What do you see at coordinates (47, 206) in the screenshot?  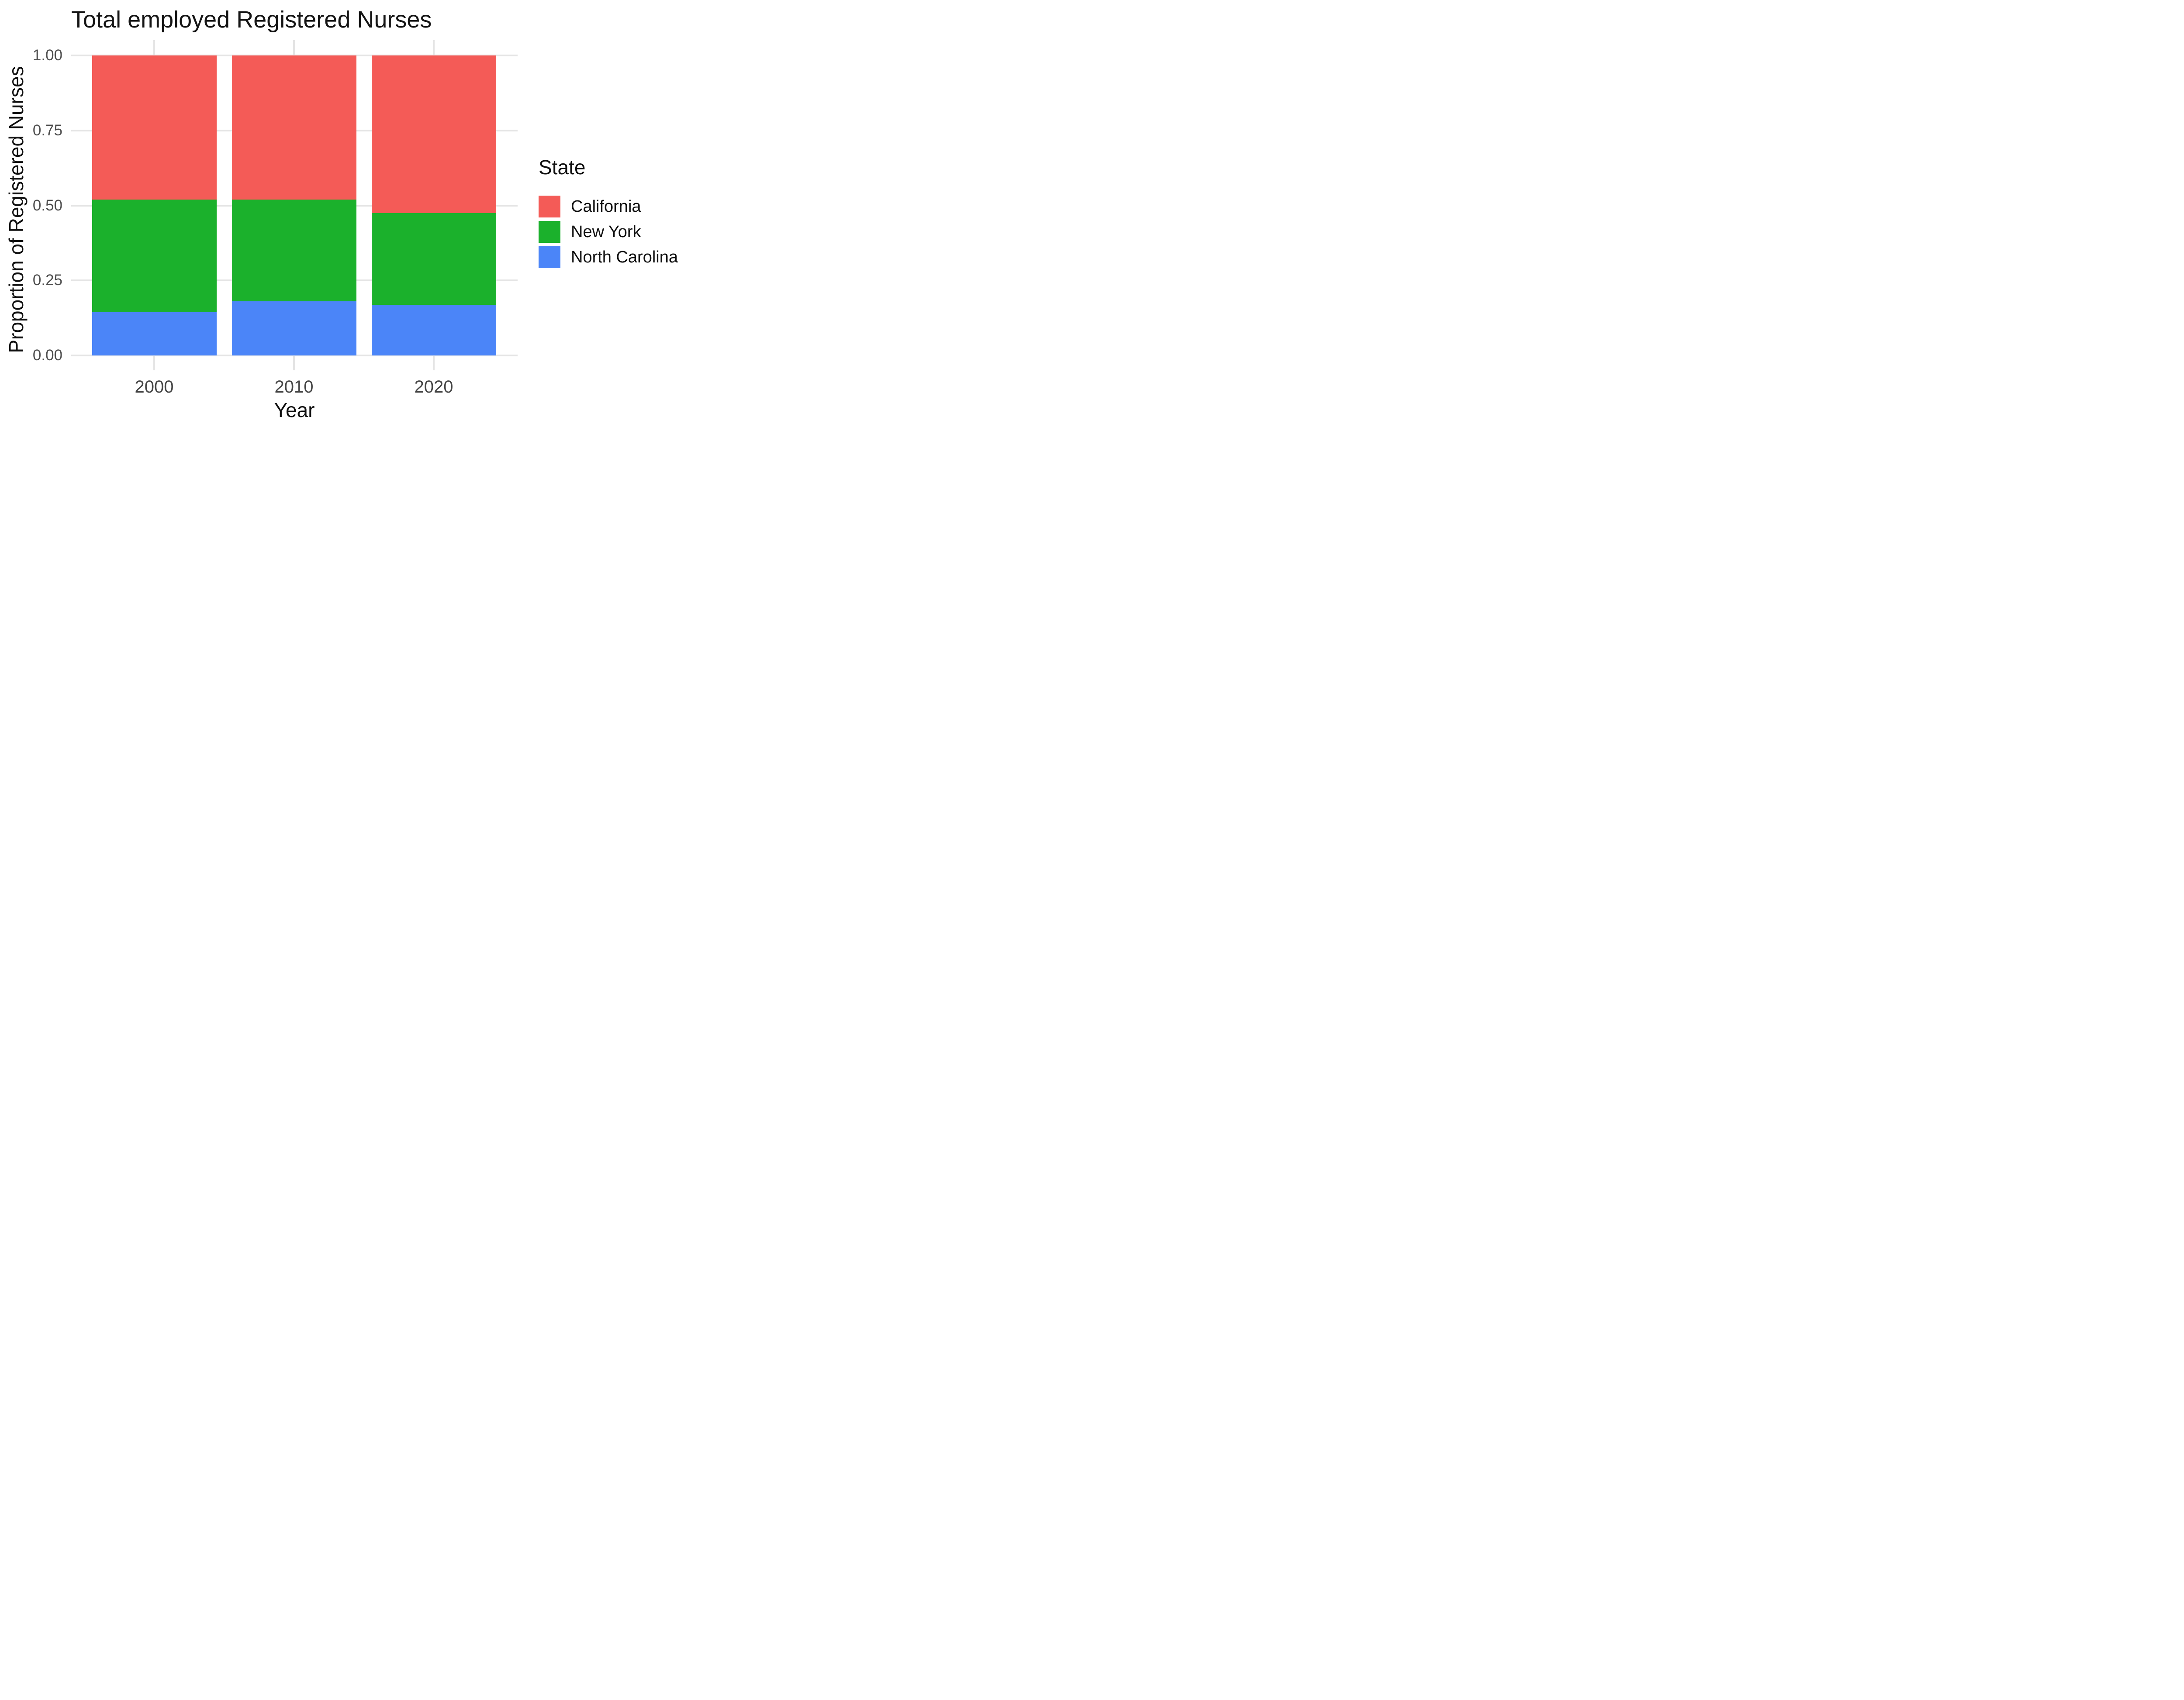 I see `y-tick-label-0.50: 0.50` at bounding box center [47, 206].